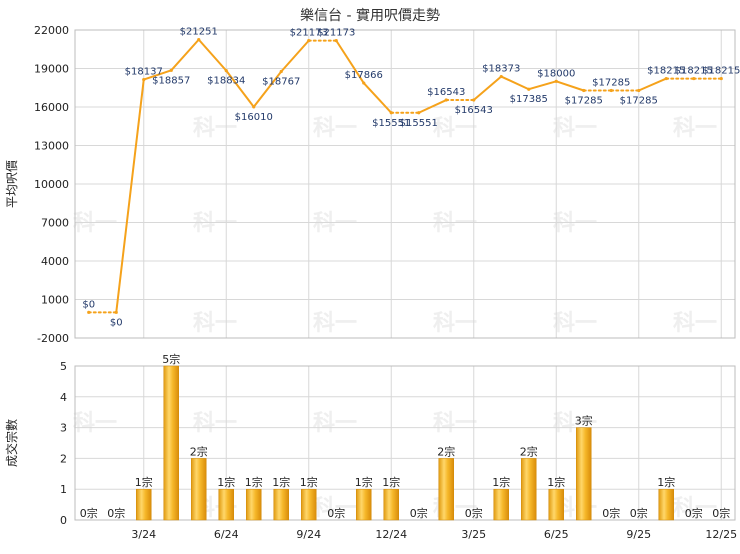 This screenshot has height=554, width=740. Describe the element at coordinates (529, 99) in the screenshot. I see `price-data-label: $17385` at that location.